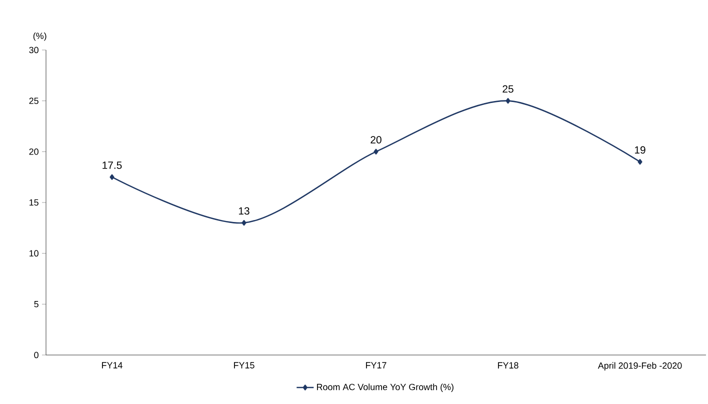  What do you see at coordinates (39, 36) in the screenshot?
I see `y-axis-title: (%)` at bounding box center [39, 36].